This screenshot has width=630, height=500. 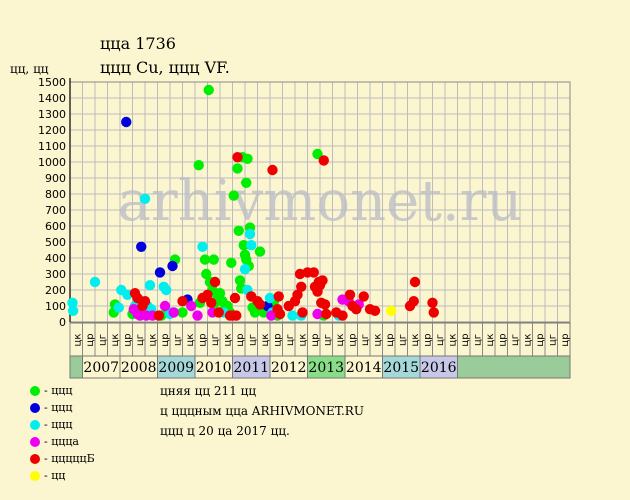 What do you see at coordinates (29, 69) in the screenshot?
I see `y-axis-label: цц, цц` at bounding box center [29, 69].